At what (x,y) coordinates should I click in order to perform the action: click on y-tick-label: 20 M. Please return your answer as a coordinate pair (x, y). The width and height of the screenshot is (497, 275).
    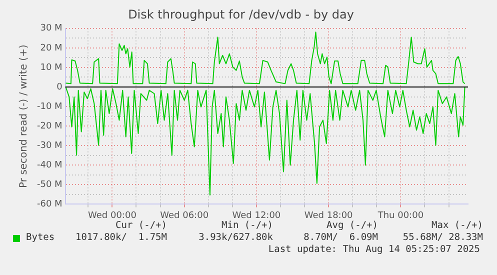
    Looking at the image, I should click on (51, 48).